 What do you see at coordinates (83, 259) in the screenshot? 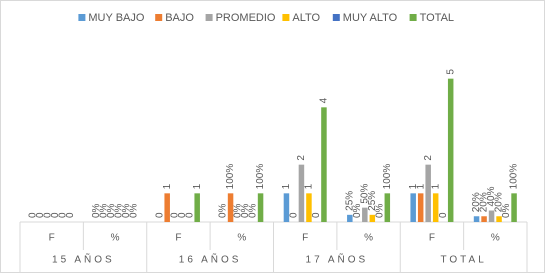
I see `group-label: 15 AÑOS` at bounding box center [83, 259].